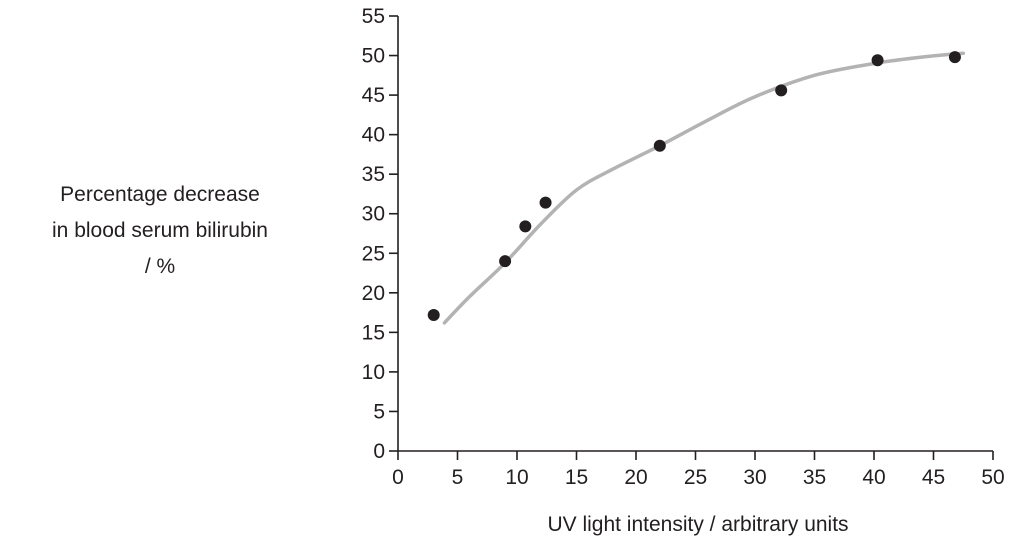 The height and width of the screenshot is (542, 1014). Describe the element at coordinates (160, 266) in the screenshot. I see `y-axis-title-line-3: / %` at that location.